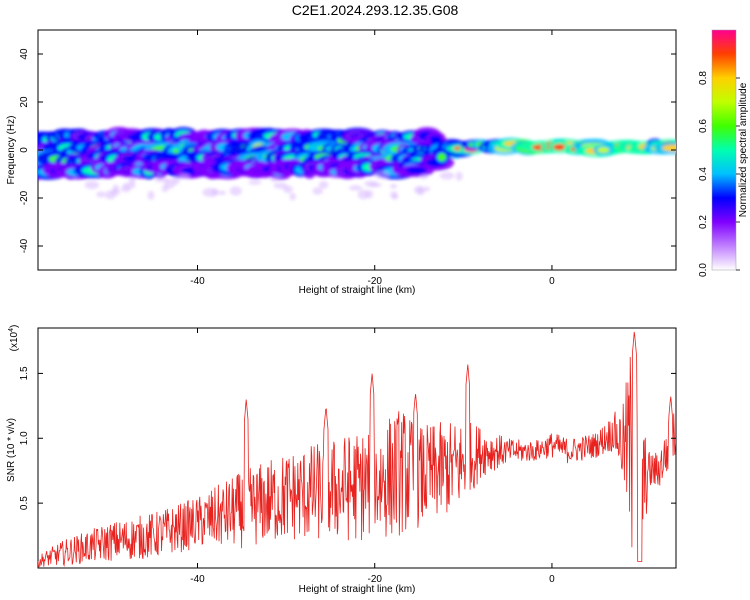 The height and width of the screenshot is (600, 750). I want to click on snr-x-label: Height of straight line (km), so click(357, 589).